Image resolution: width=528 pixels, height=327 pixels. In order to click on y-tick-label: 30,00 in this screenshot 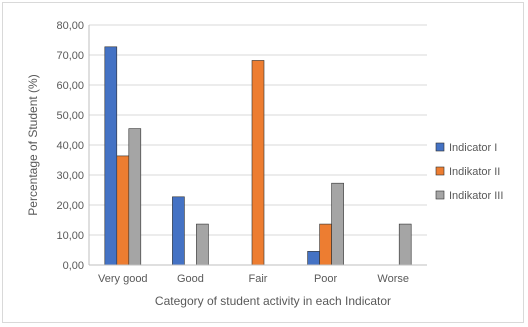, I will do `click(70, 176)`.